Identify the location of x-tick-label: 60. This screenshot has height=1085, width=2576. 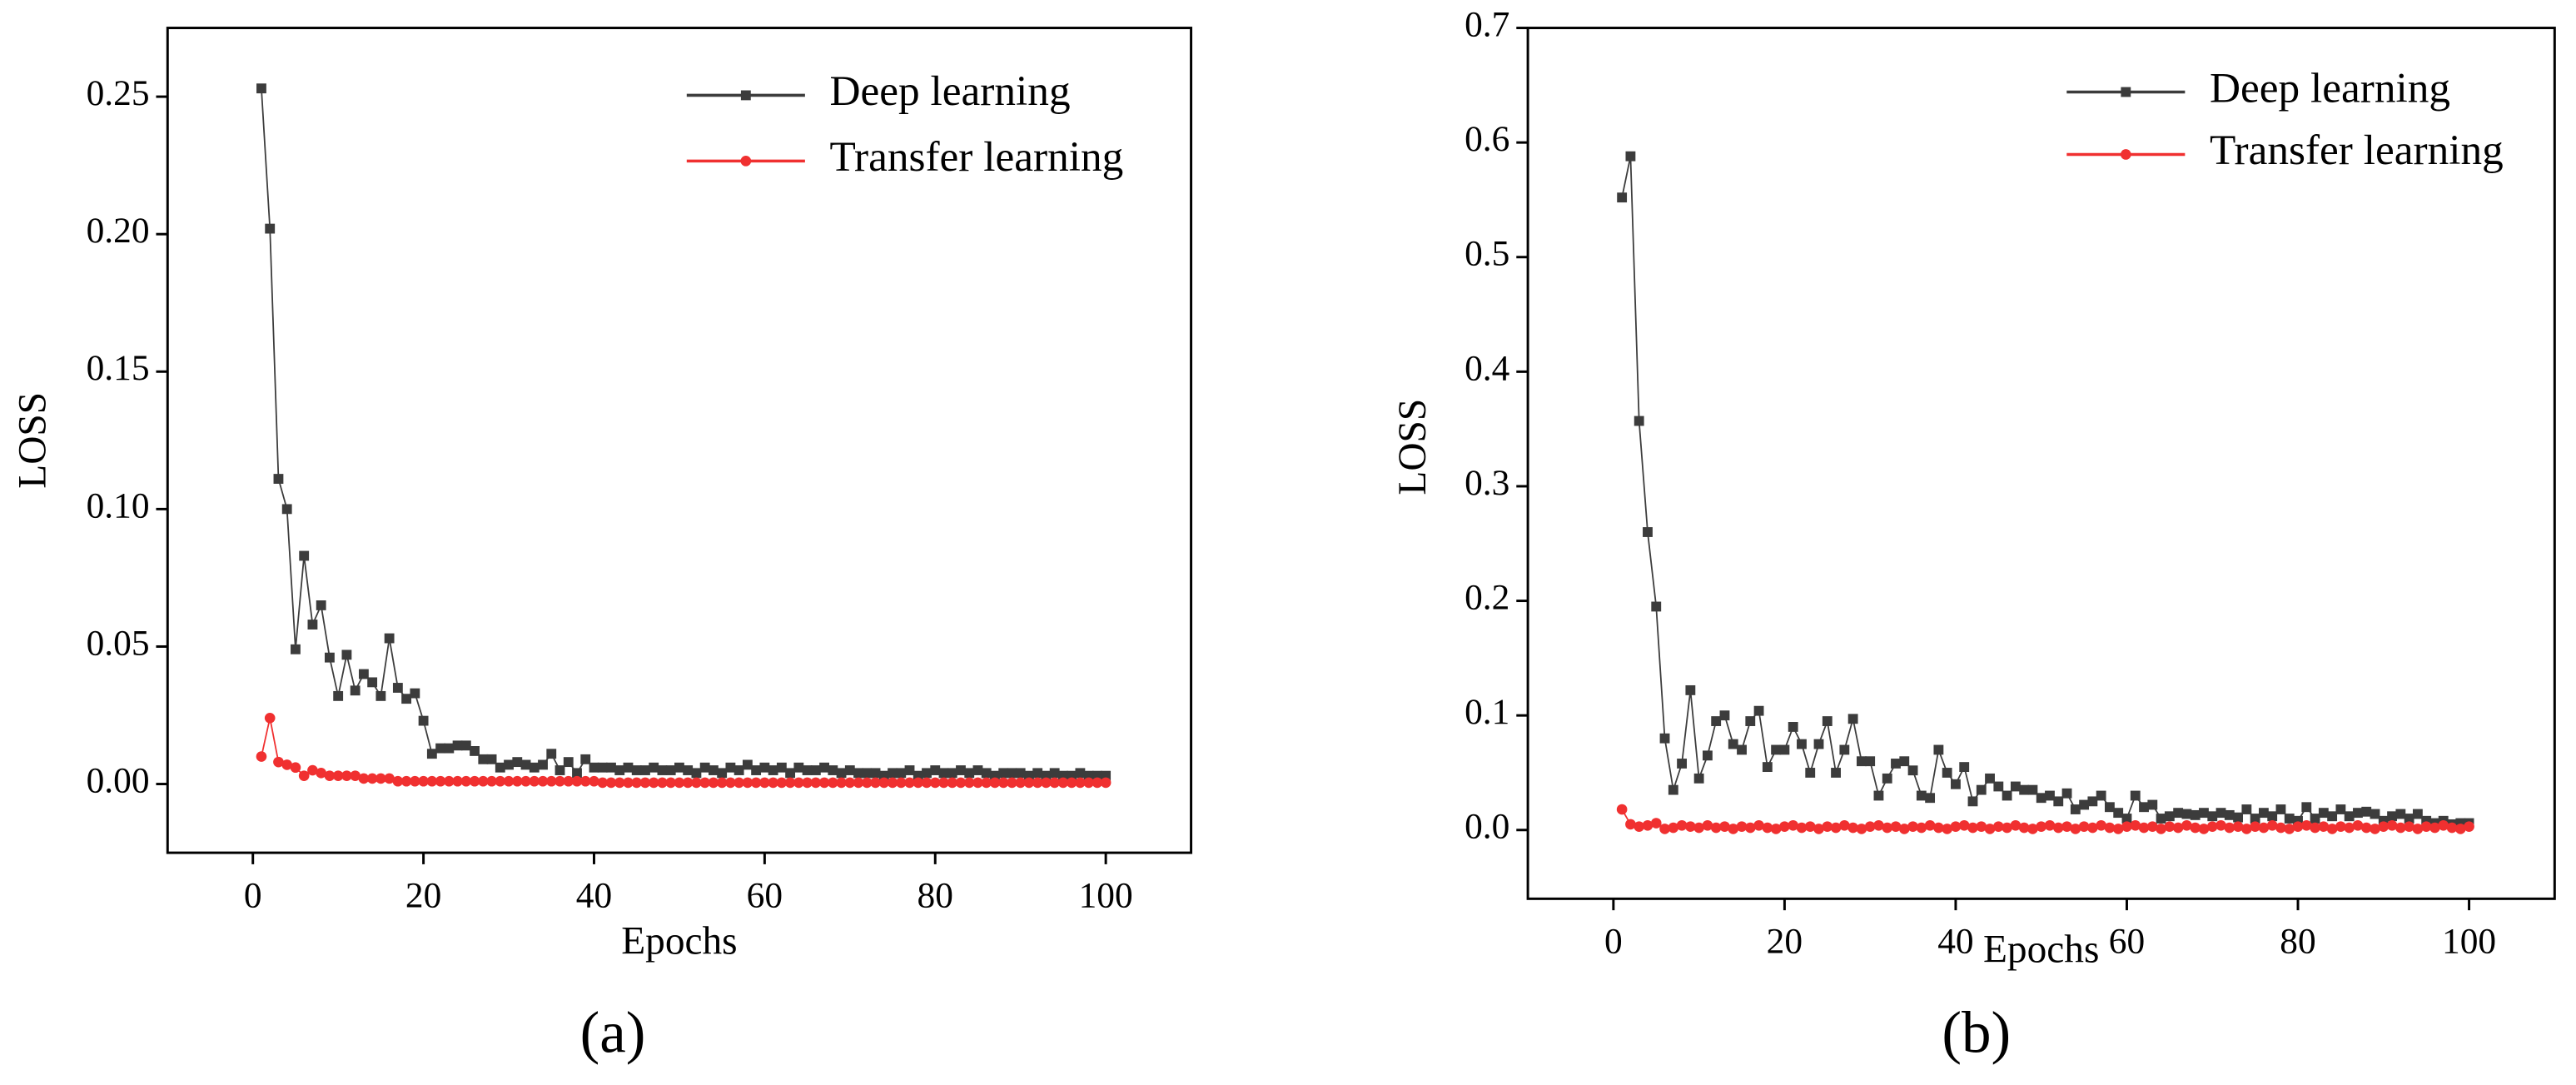
(2127, 942).